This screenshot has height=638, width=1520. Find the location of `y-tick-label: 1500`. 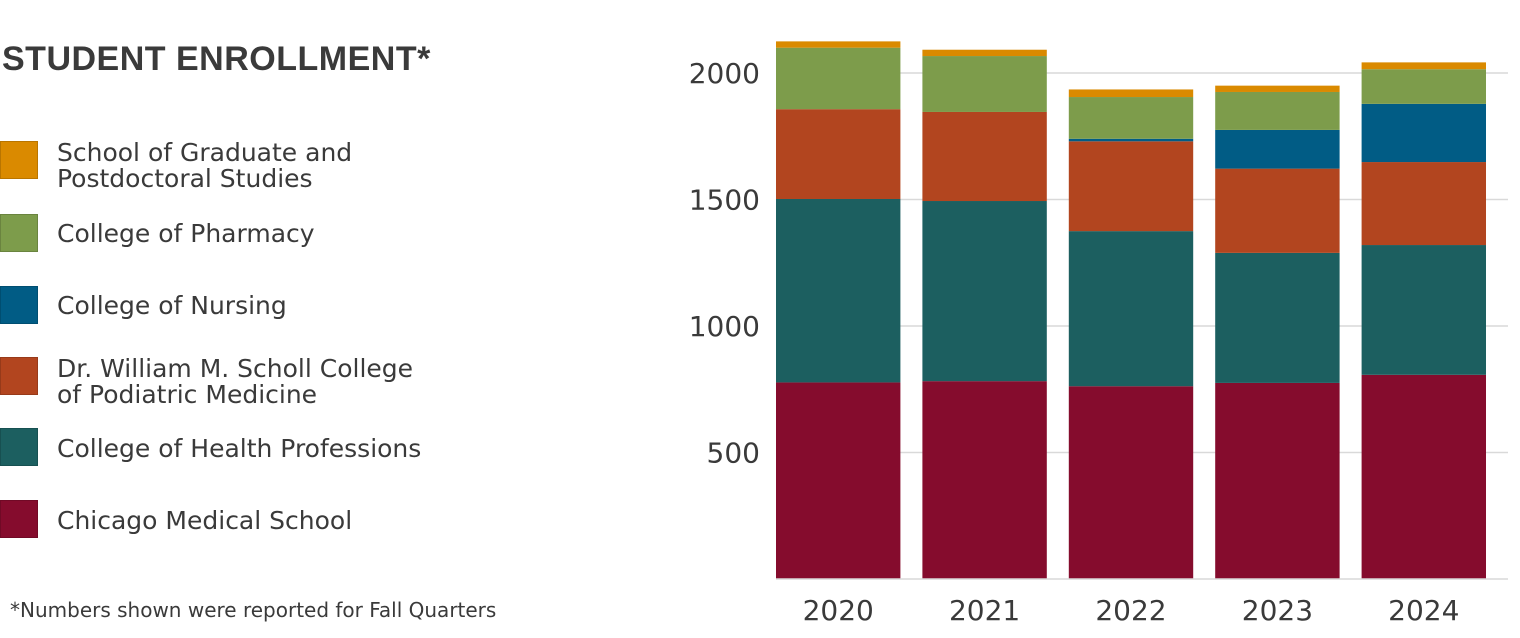

y-tick-label: 1500 is located at coordinates (724, 200).